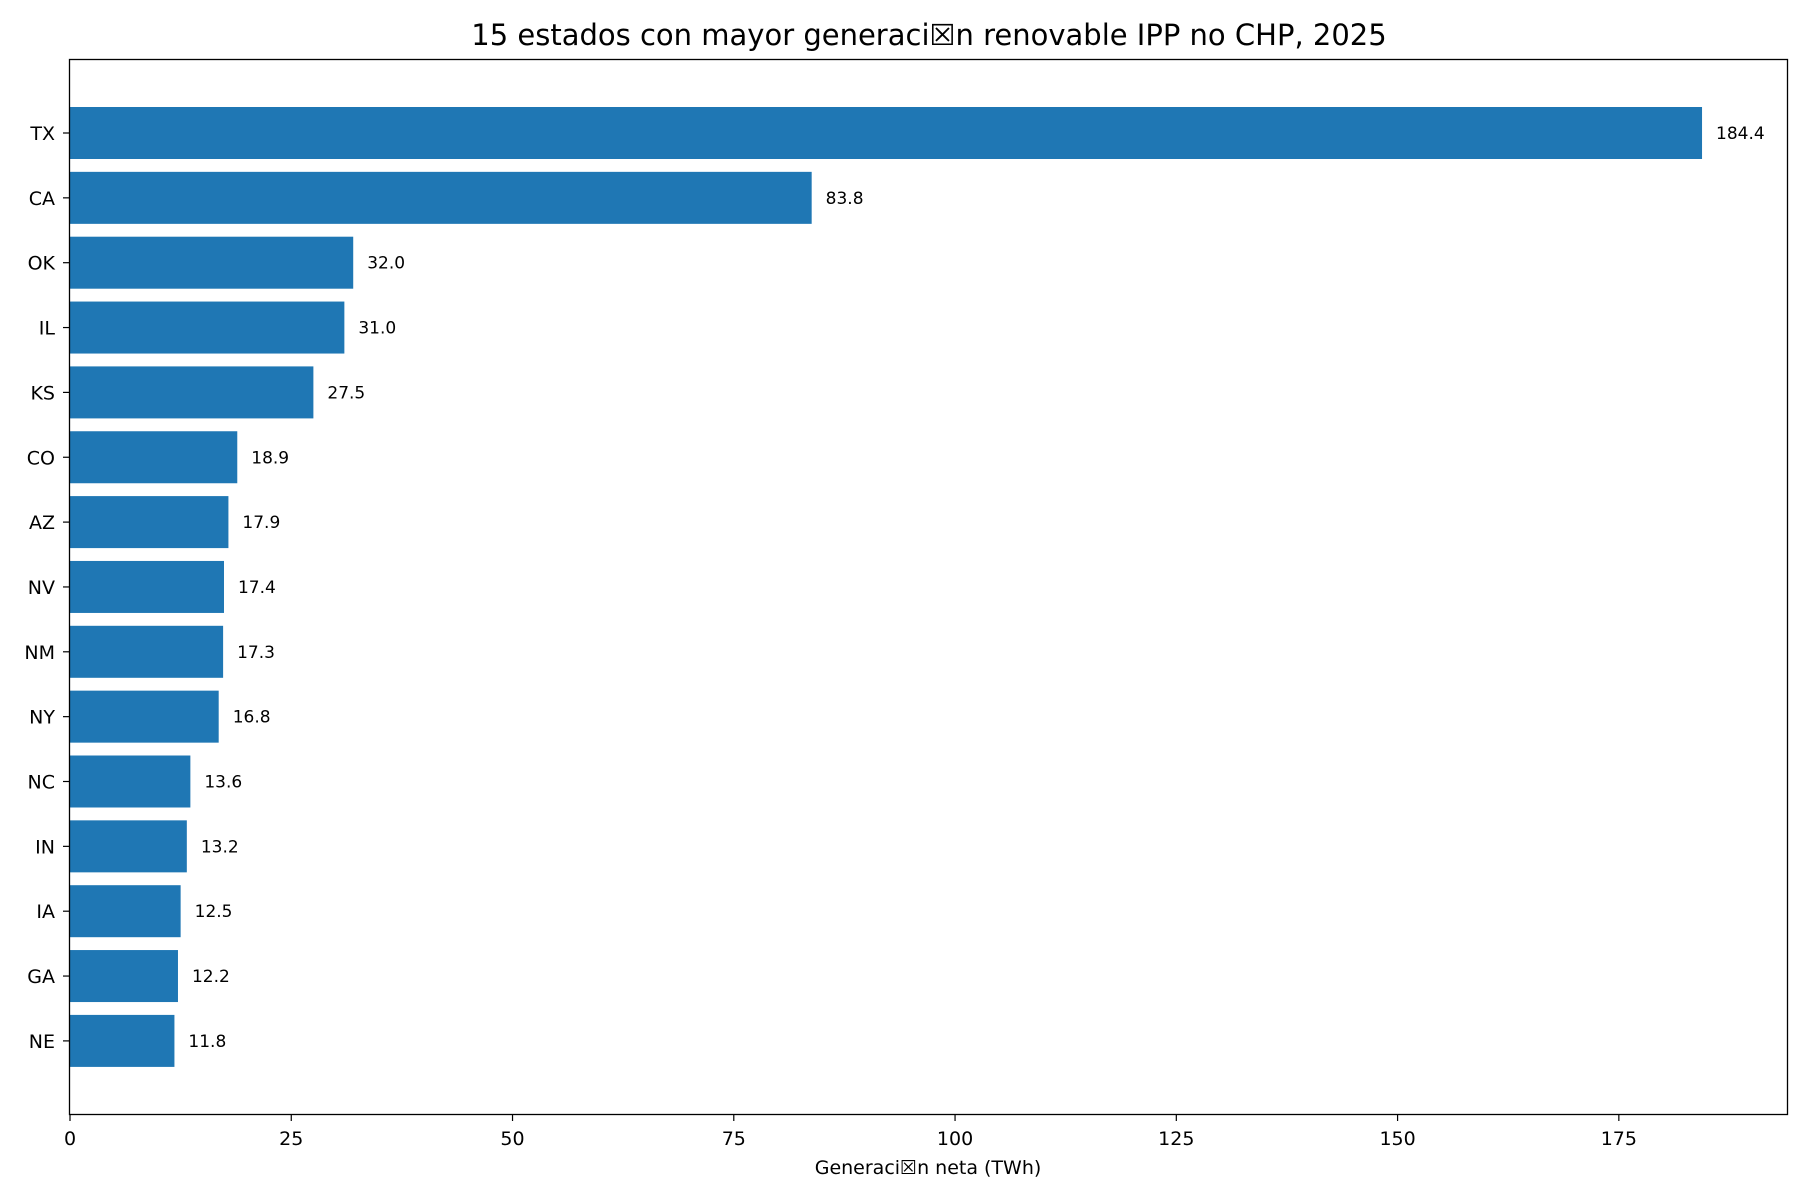  What do you see at coordinates (207, 1042) in the screenshot?
I see `bar-value-label: 11.8` at bounding box center [207, 1042].